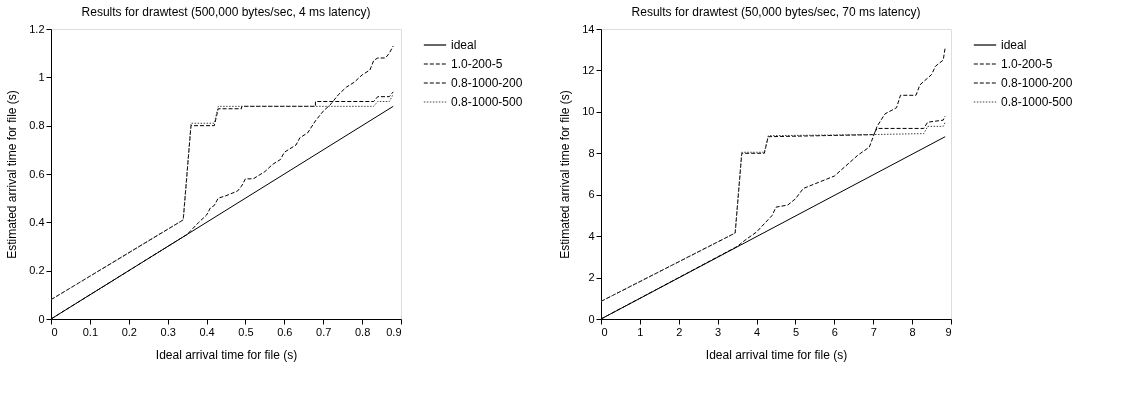  I want to click on y-tick-label: 2, so click(591, 277).